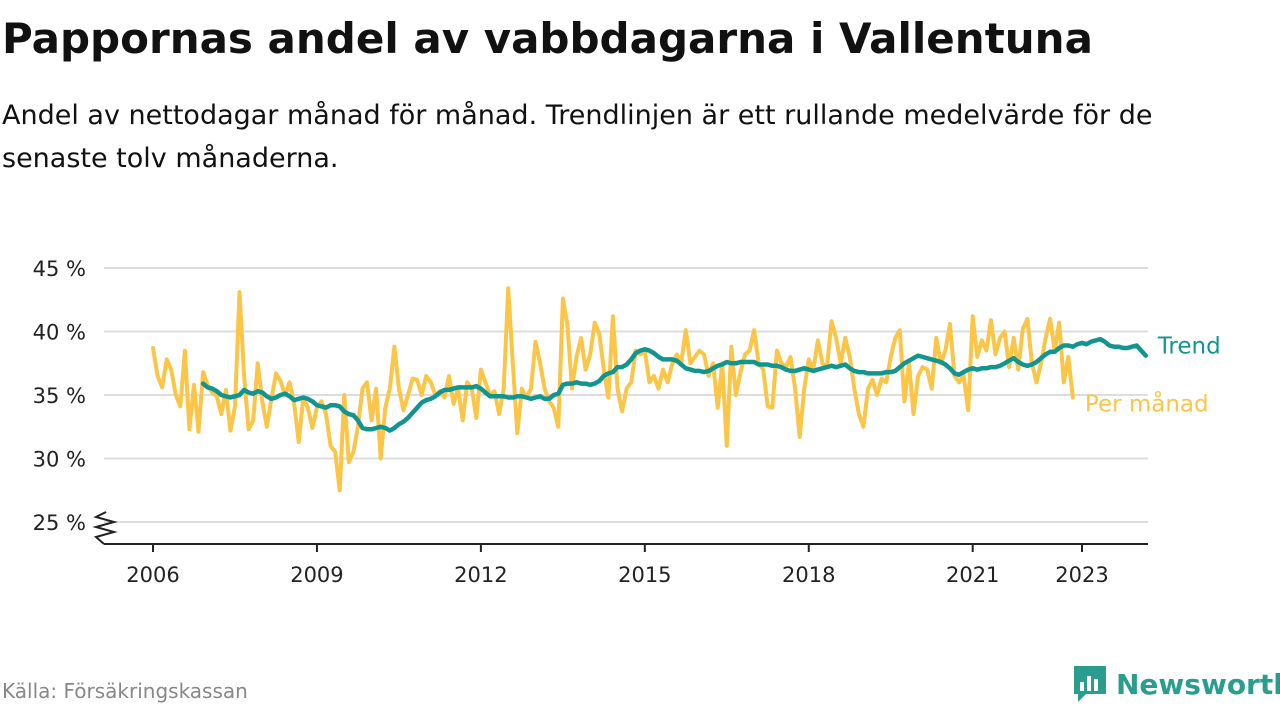  Describe the element at coordinates (644, 575) in the screenshot. I see `x-tick-label: 2015` at that location.